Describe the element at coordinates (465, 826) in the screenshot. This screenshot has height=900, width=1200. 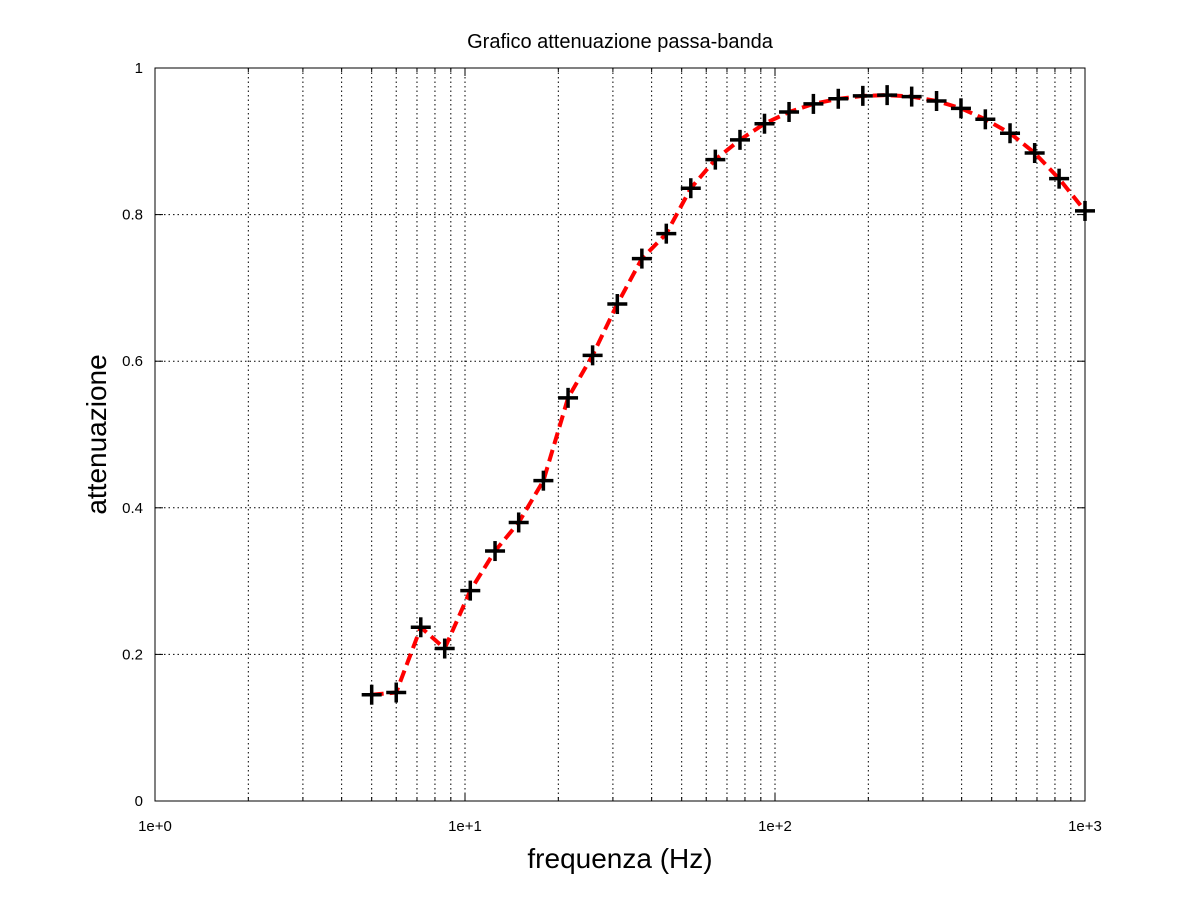
I see `x-tick-label: 1e+1` at that location.